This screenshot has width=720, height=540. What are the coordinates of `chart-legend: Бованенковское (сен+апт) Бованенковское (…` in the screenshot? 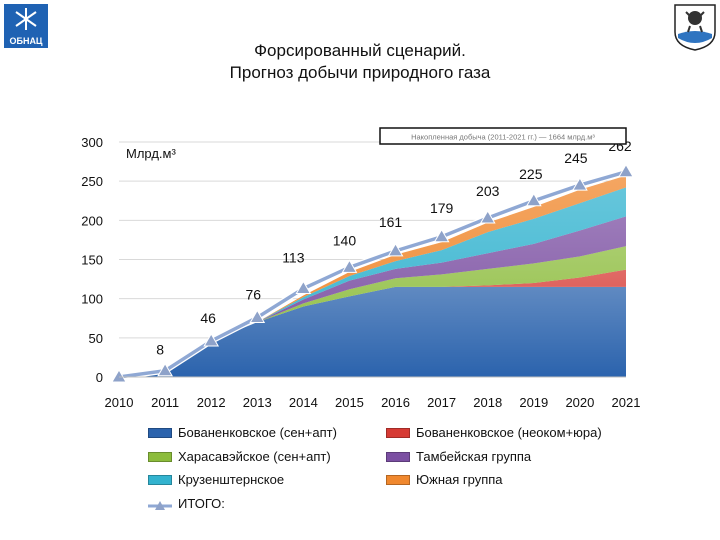 It's located at (388, 468).